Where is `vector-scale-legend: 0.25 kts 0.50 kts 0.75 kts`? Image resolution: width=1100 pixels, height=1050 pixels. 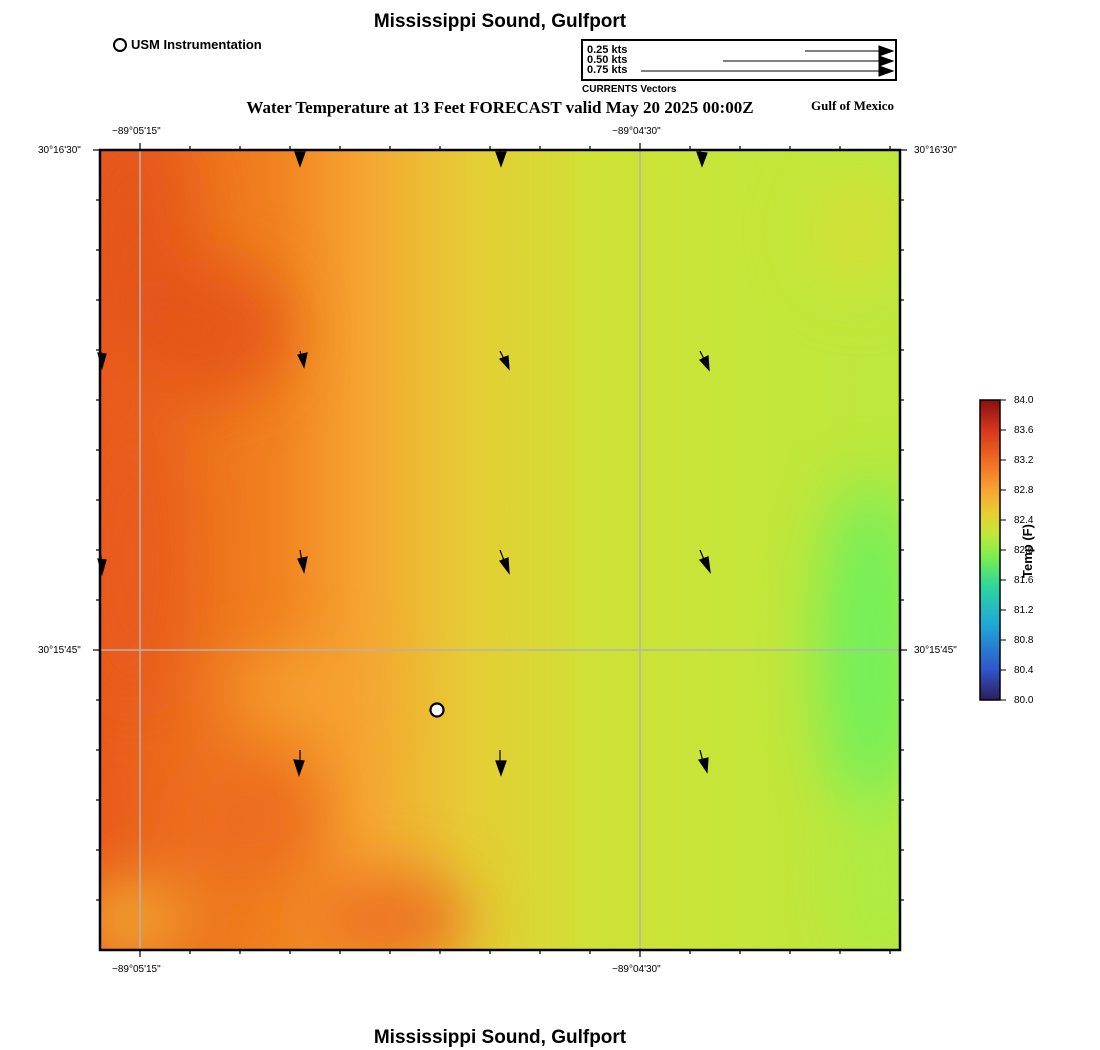 vector-scale-legend: 0.25 kts 0.50 kts 0.75 kts is located at coordinates (739, 60).